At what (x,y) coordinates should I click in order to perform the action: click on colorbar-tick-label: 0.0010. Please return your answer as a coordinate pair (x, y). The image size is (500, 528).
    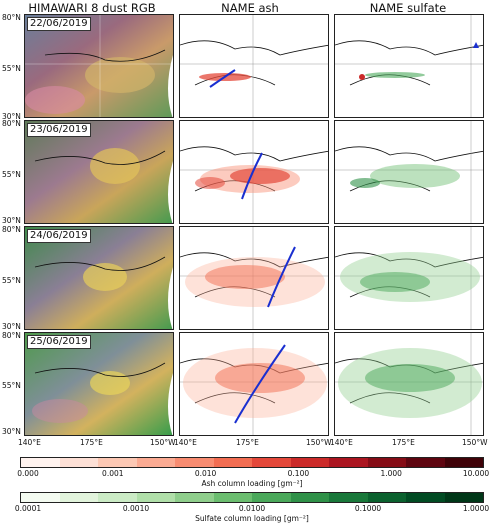
    Looking at the image, I should click on (136, 508).